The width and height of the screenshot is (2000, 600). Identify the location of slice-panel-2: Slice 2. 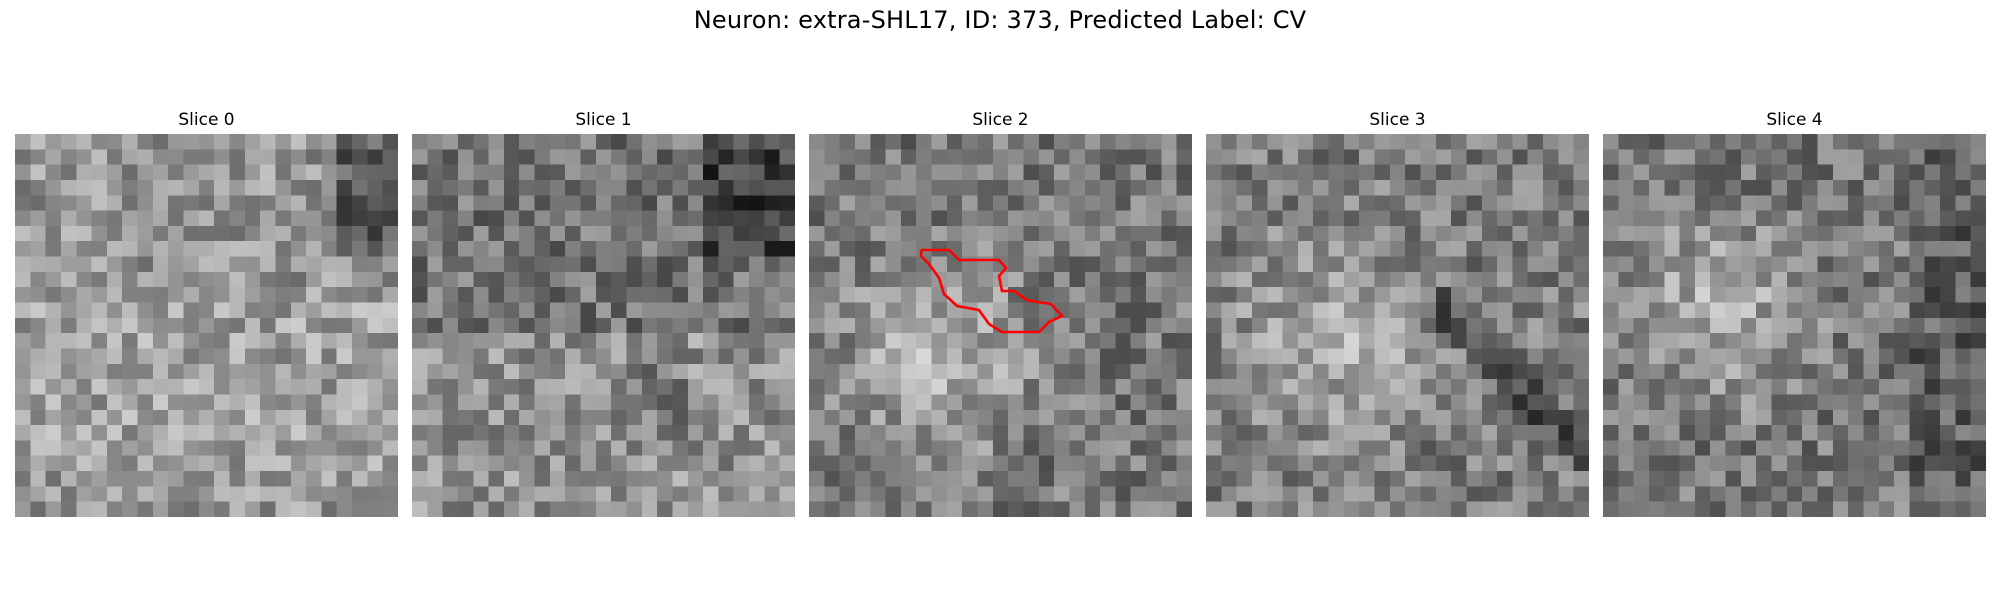
(1000, 312).